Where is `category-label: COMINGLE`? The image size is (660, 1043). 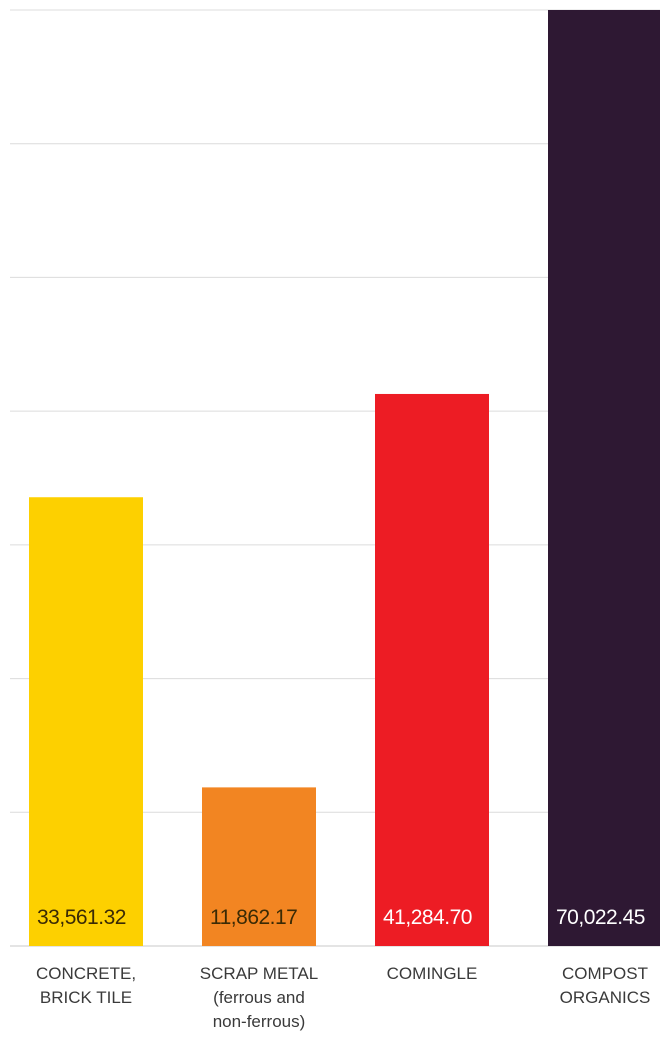
category-label: COMINGLE is located at coordinates (432, 973).